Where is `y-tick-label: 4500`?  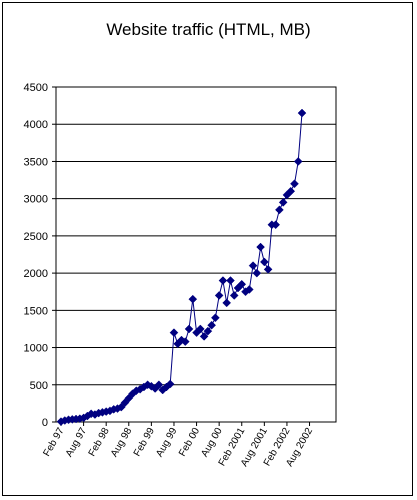
y-tick-label: 4500 is located at coordinates (36, 88).